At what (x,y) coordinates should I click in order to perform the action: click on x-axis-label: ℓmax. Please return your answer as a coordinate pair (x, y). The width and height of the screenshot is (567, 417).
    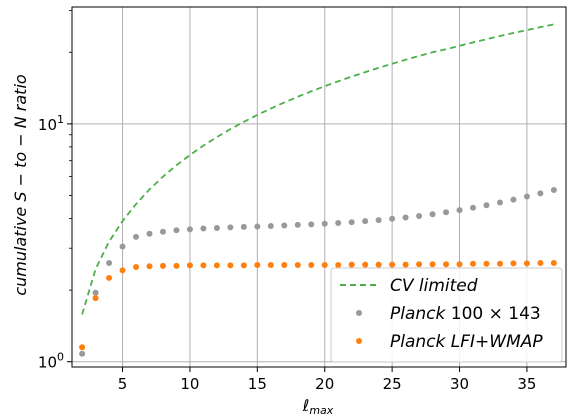
    Looking at the image, I should click on (318, 406).